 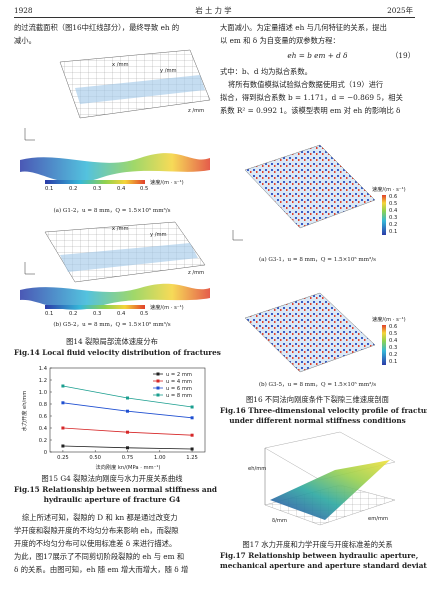 I want to click on caption-cn: 图15 G4 裂隙法向刚度与水力开度关系曲线, so click(x=112, y=478).